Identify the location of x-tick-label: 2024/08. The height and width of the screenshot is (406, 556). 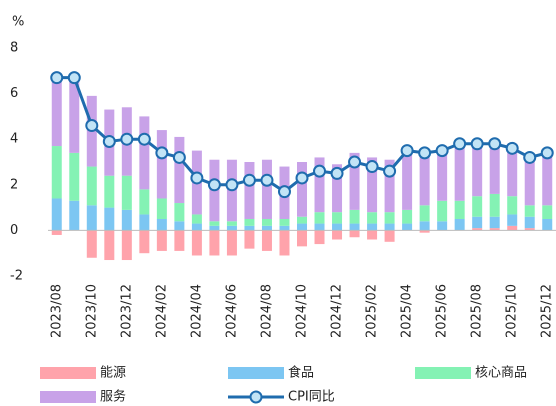
(266, 311).